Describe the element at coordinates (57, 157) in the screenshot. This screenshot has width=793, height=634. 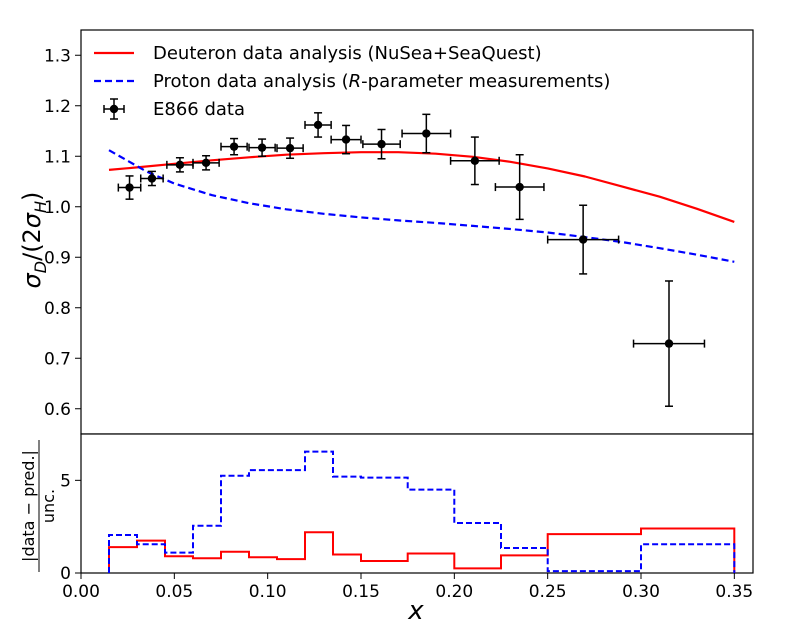
I see `main-y-tick-label: 1.1` at that location.